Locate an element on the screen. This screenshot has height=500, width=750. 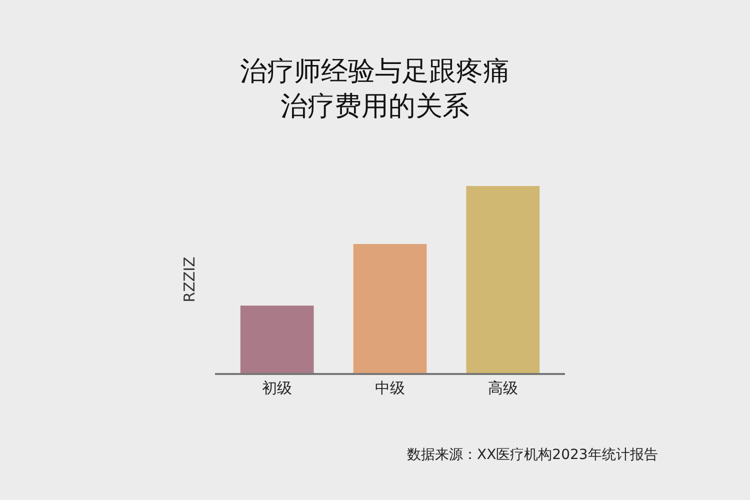
y-axis-title: RZZIZ is located at coordinates (189, 279).